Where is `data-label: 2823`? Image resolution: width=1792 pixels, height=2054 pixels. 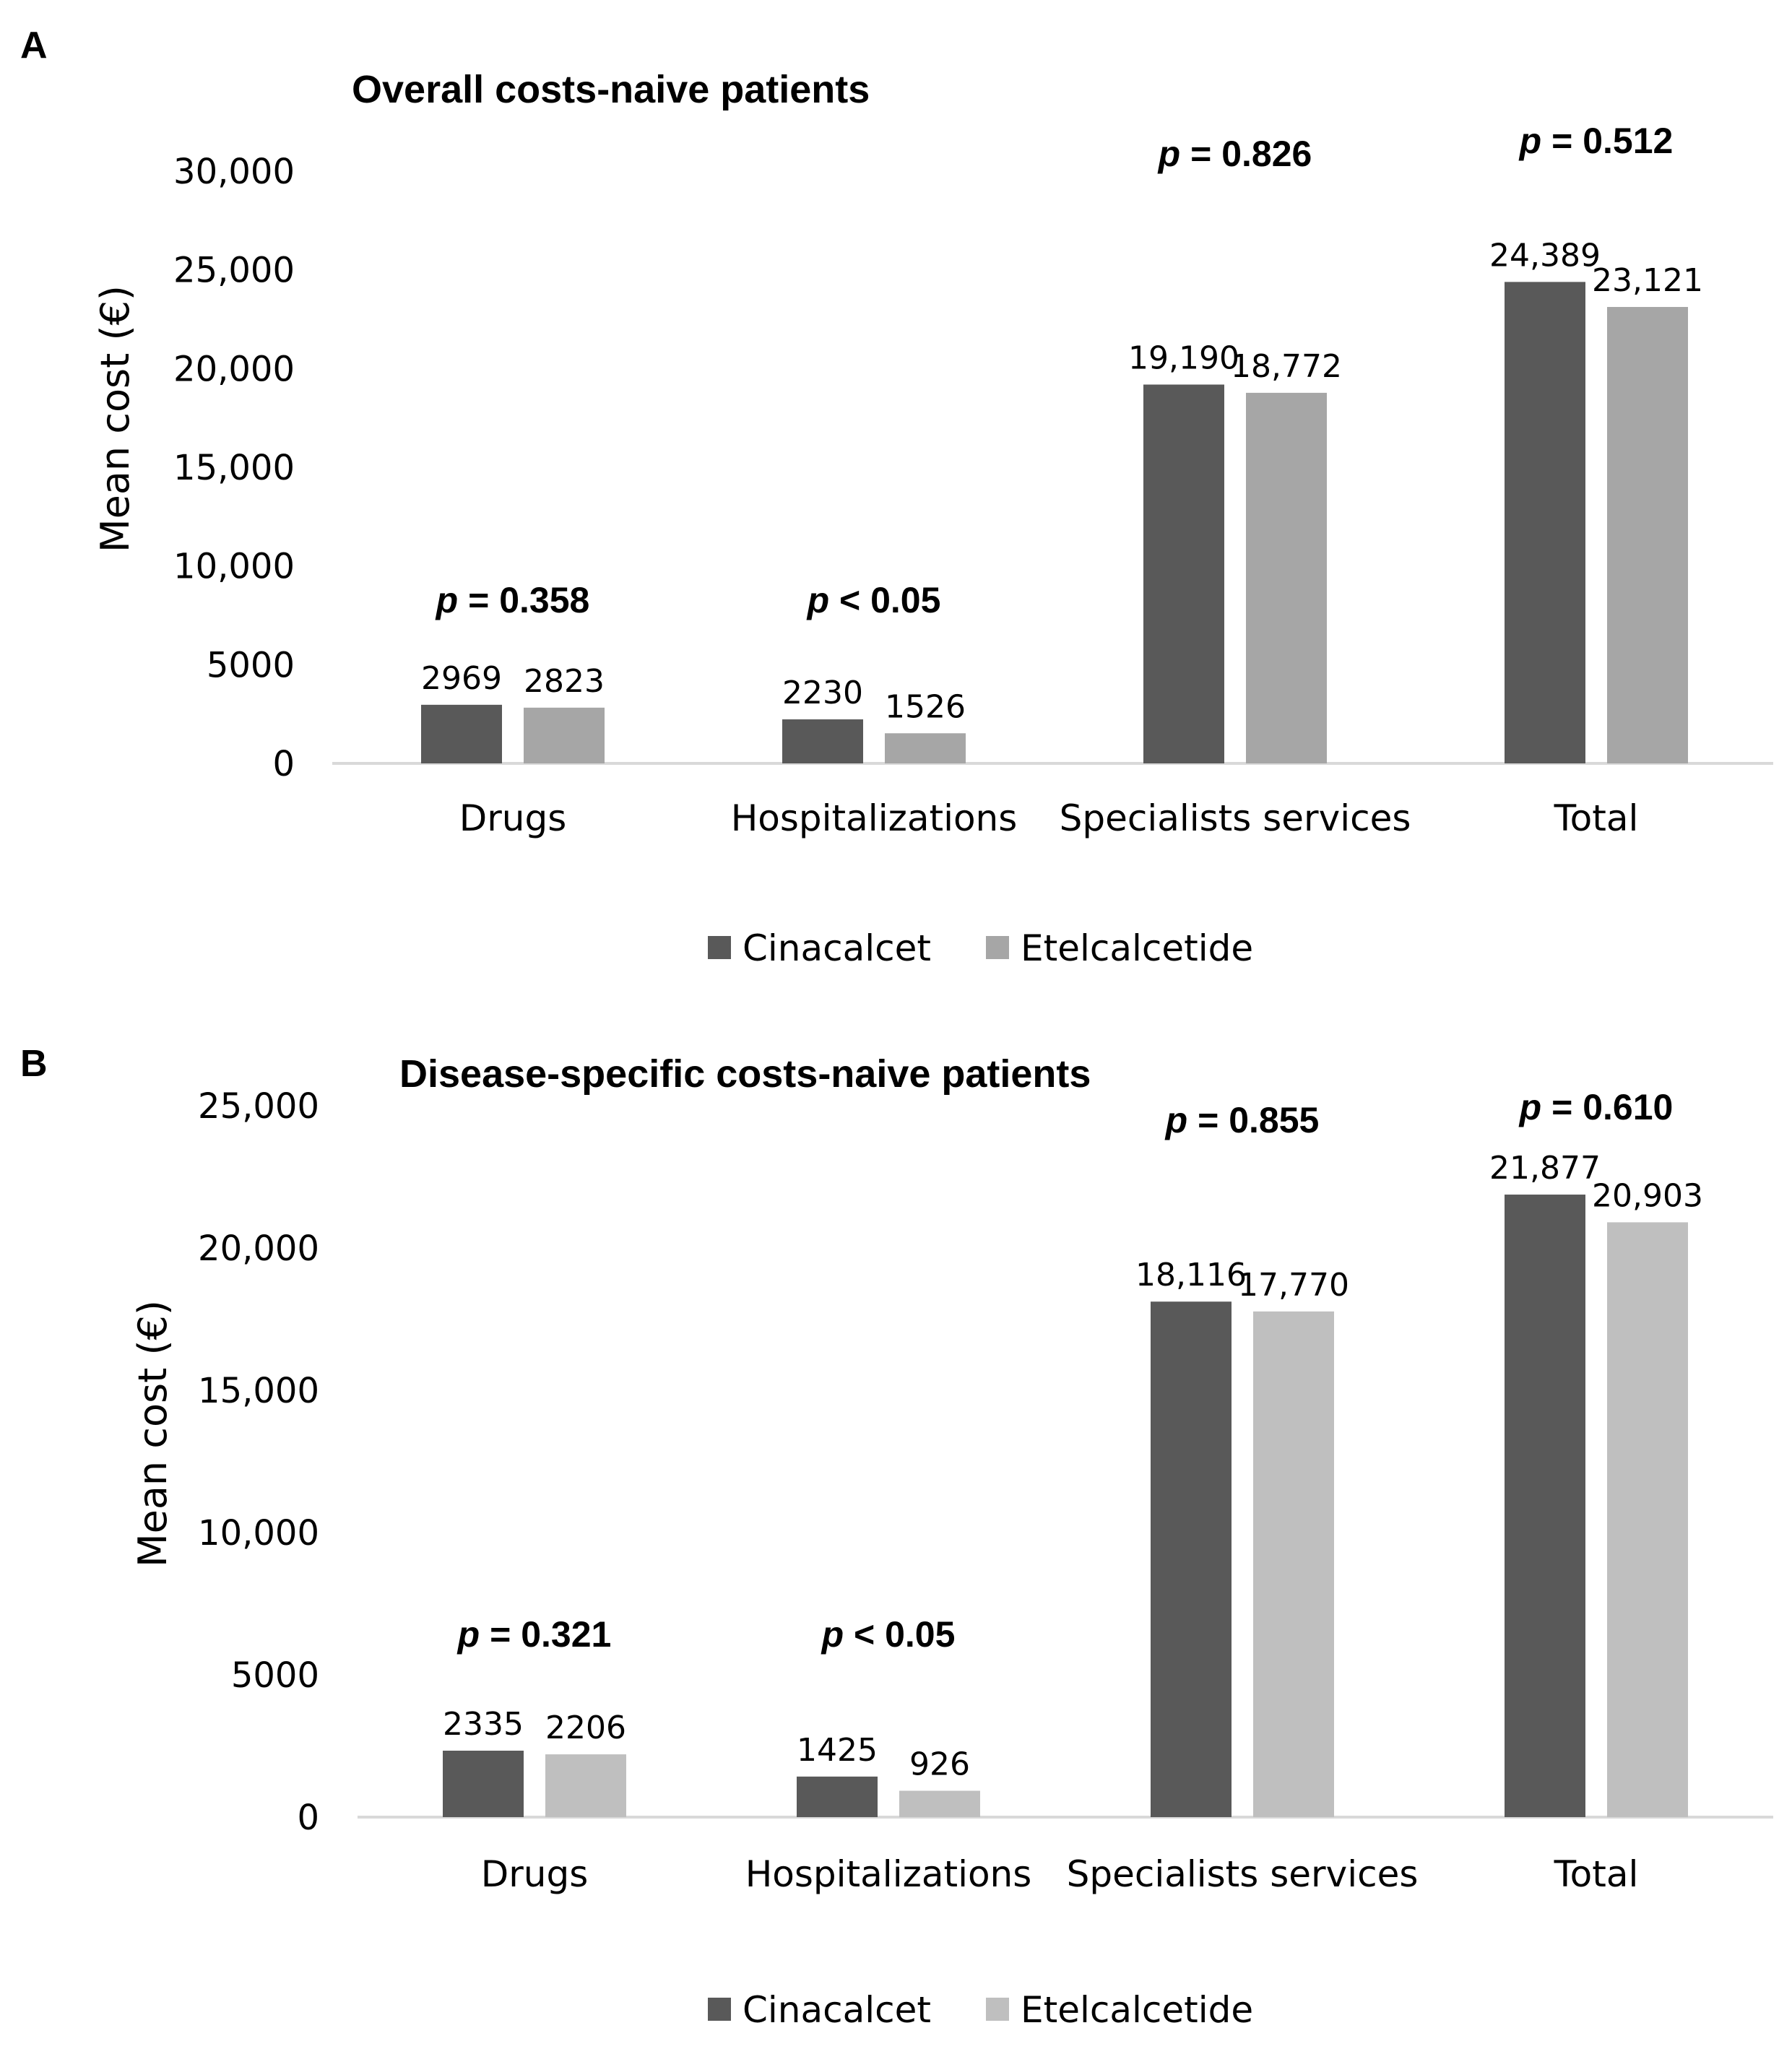 data-label: 2823 is located at coordinates (564, 681).